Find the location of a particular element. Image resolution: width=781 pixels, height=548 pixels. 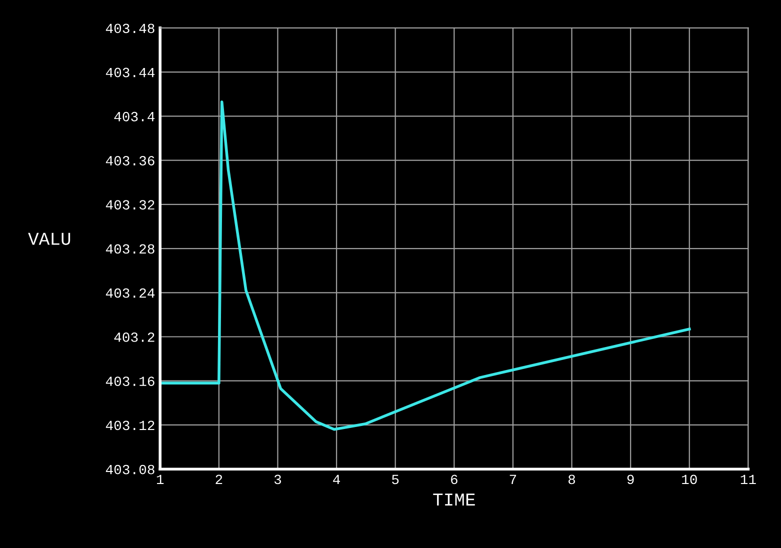

x-tick-label: 9 is located at coordinates (630, 479).